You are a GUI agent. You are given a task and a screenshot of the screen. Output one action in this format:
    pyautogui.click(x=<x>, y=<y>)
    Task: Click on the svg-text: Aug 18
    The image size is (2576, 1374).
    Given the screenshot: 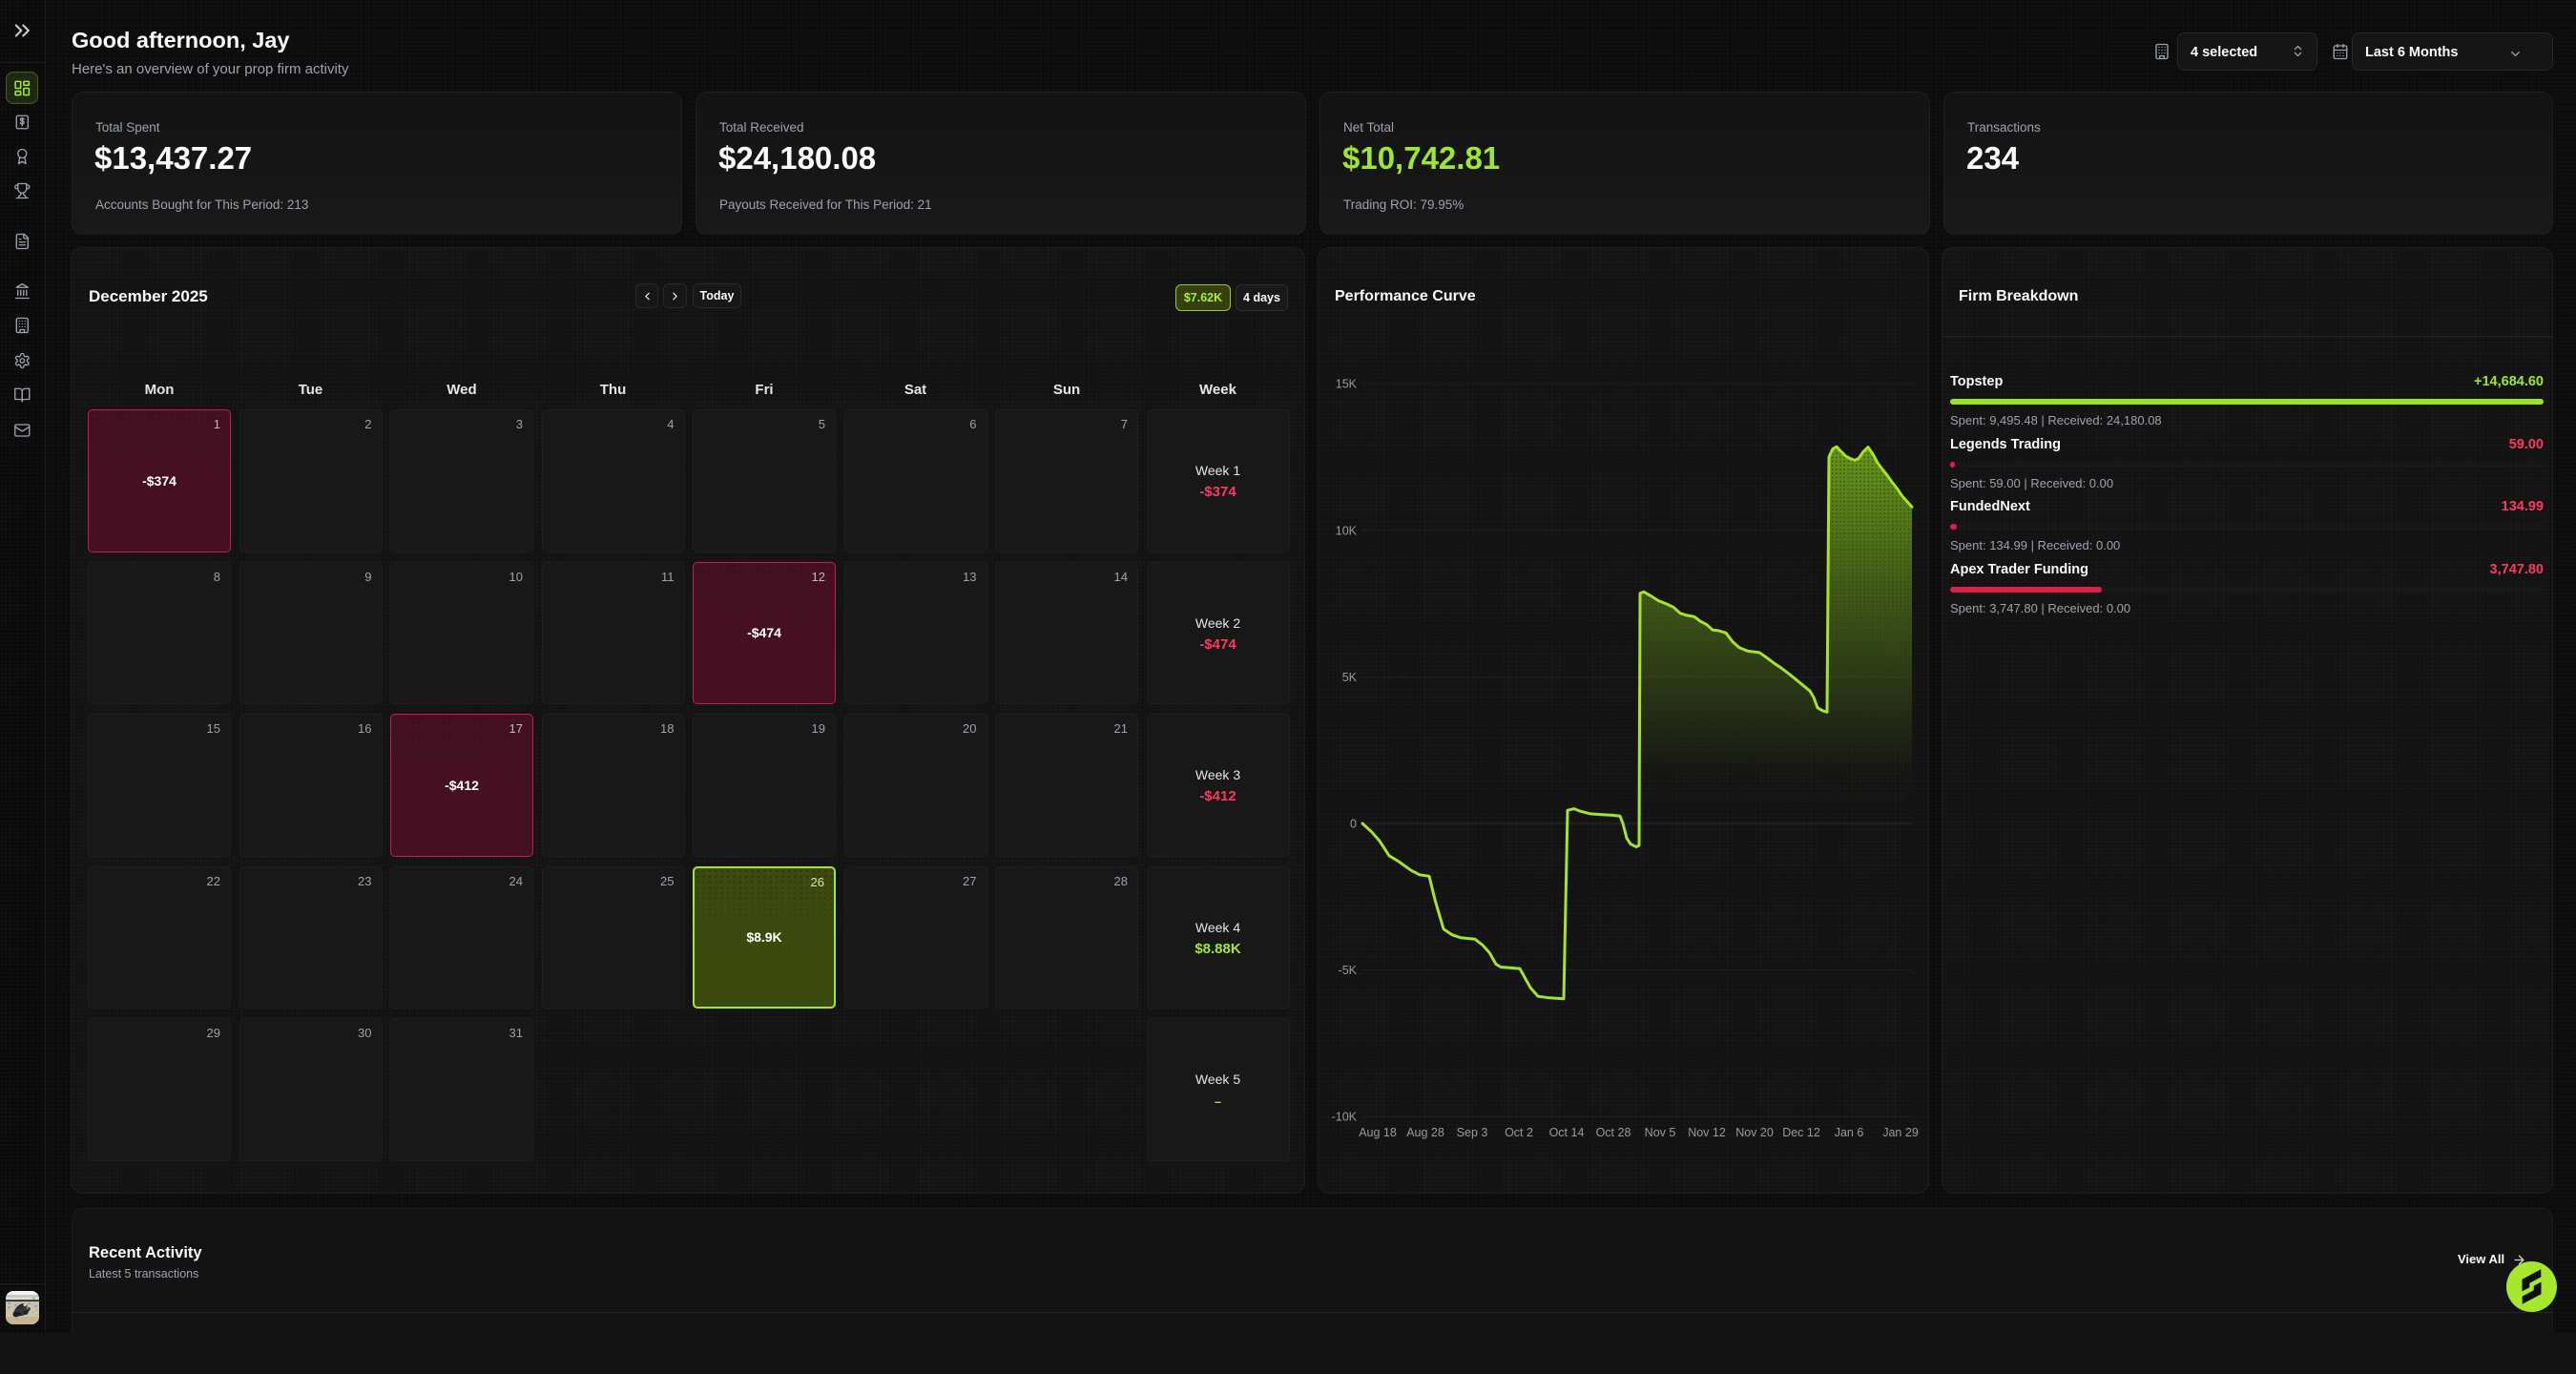 What is the action you would take?
    pyautogui.click(x=1378, y=1133)
    